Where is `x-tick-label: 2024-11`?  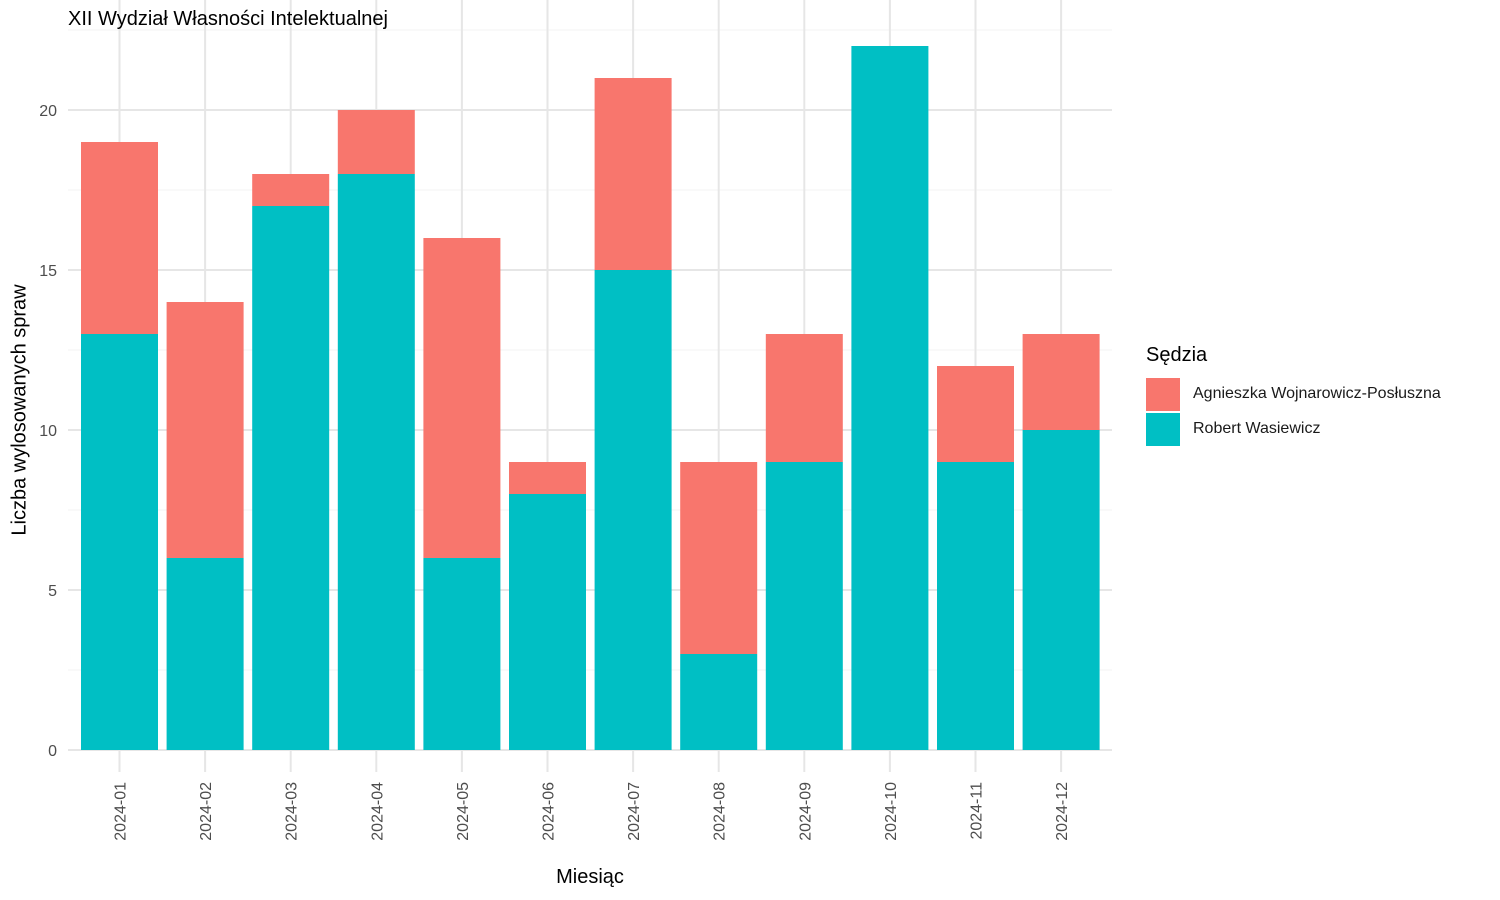
x-tick-label: 2024-11 is located at coordinates (977, 811).